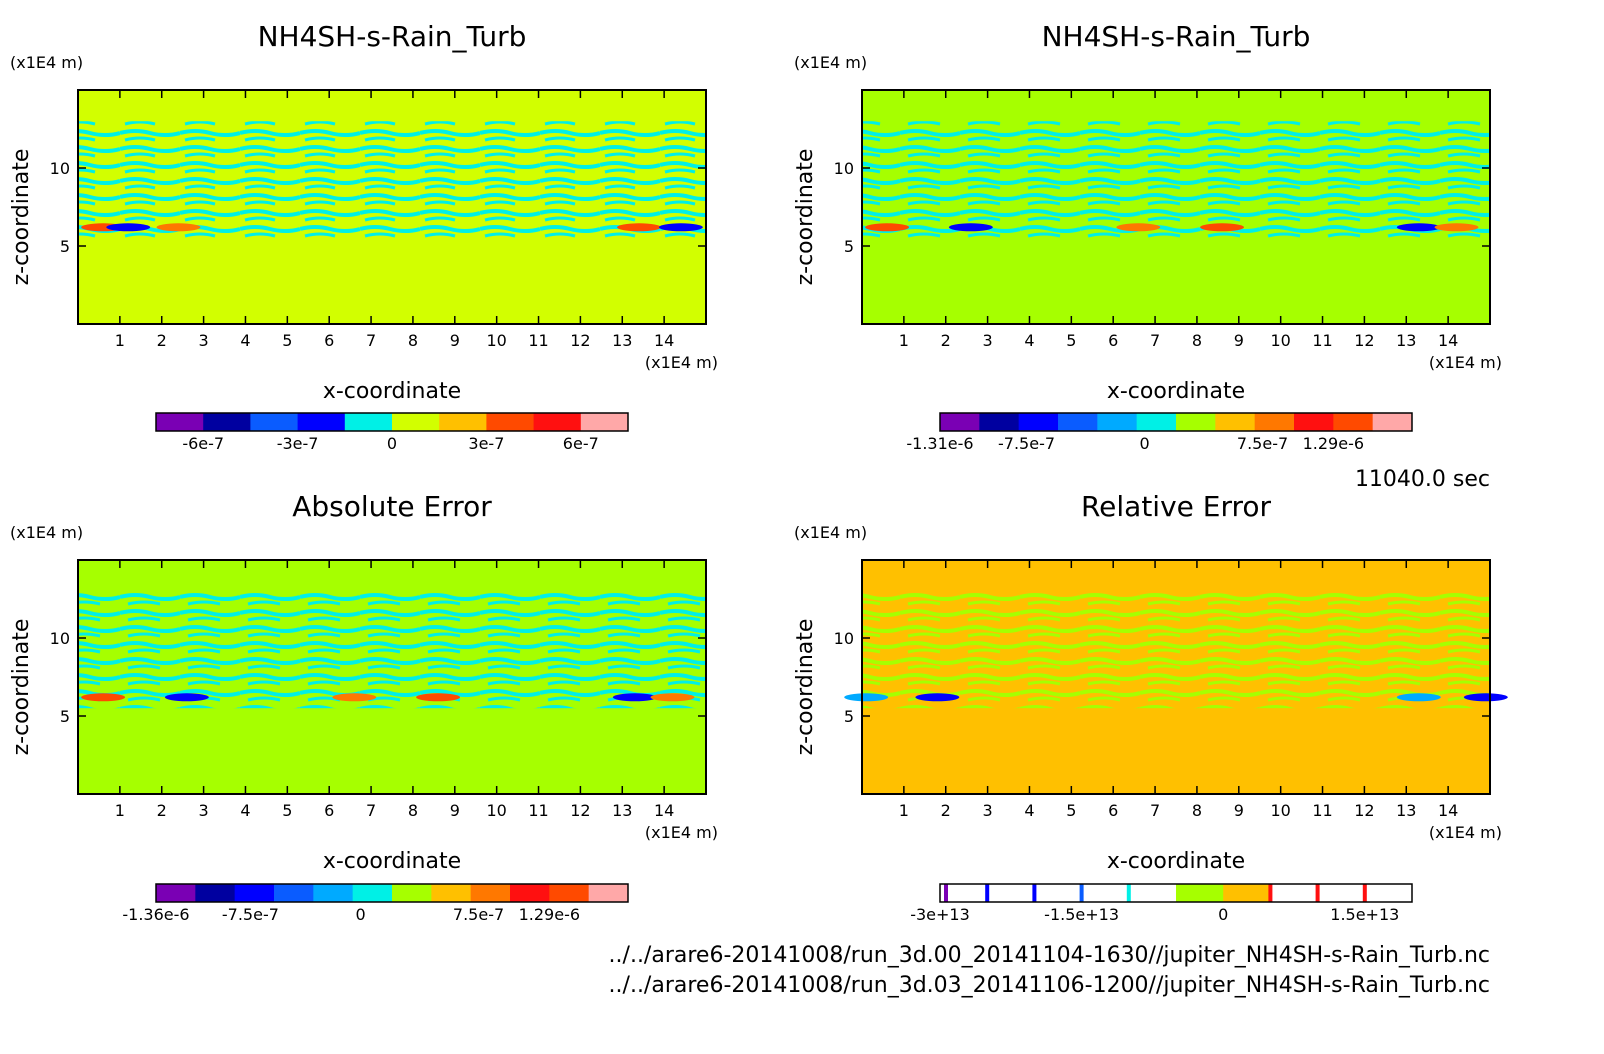 Image resolution: width=1604 pixels, height=1054 pixels. Describe the element at coordinates (1422, 479) in the screenshot. I see `time-label: 11040.0 sec` at that location.